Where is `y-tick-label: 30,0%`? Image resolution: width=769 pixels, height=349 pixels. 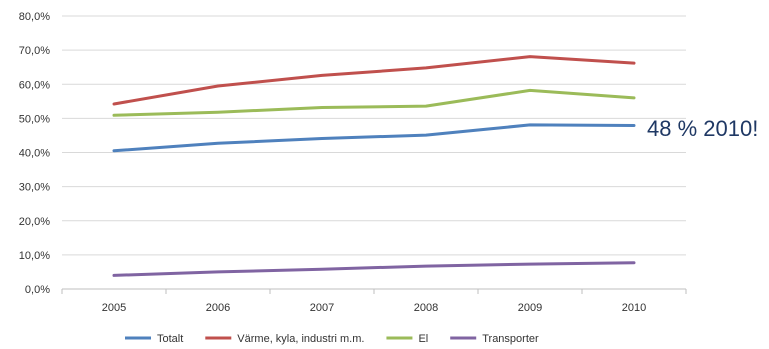 y-tick-label: 30,0% is located at coordinates (34, 188).